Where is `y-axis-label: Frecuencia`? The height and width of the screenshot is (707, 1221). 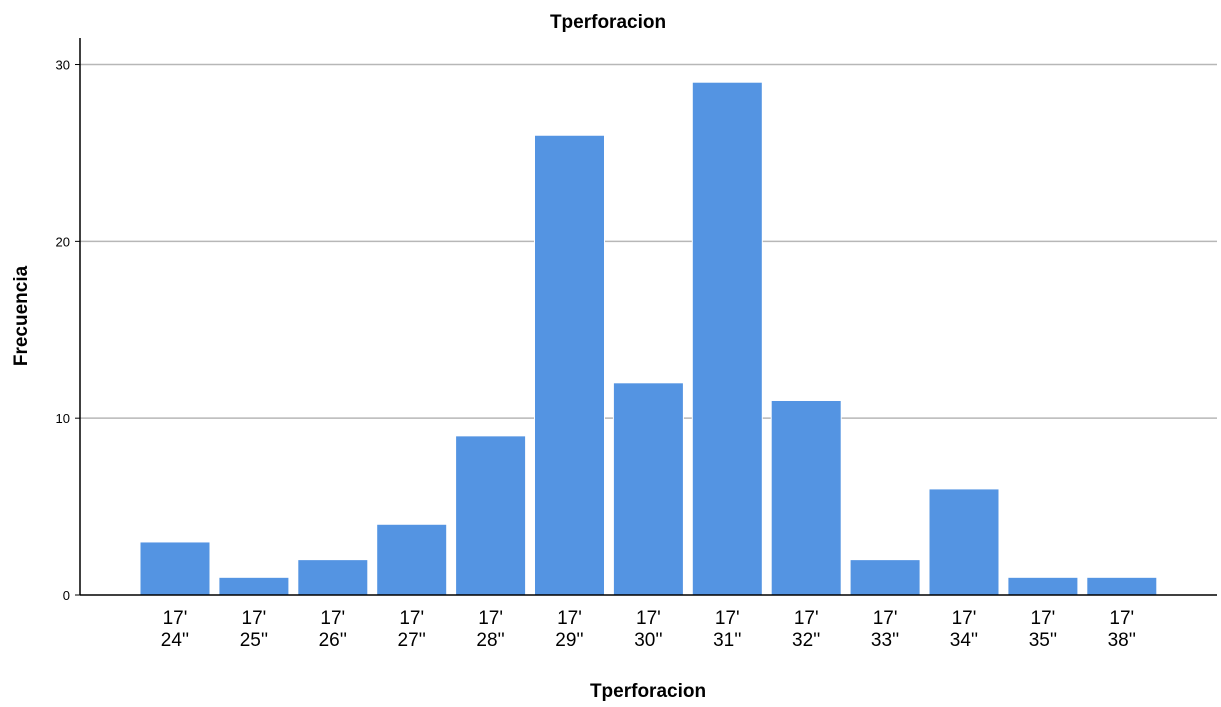 y-axis-label: Frecuencia is located at coordinates (21, 315).